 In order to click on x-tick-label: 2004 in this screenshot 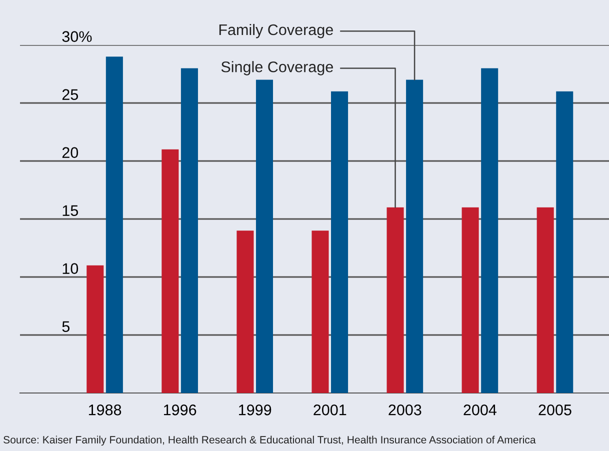, I will do `click(480, 410)`.